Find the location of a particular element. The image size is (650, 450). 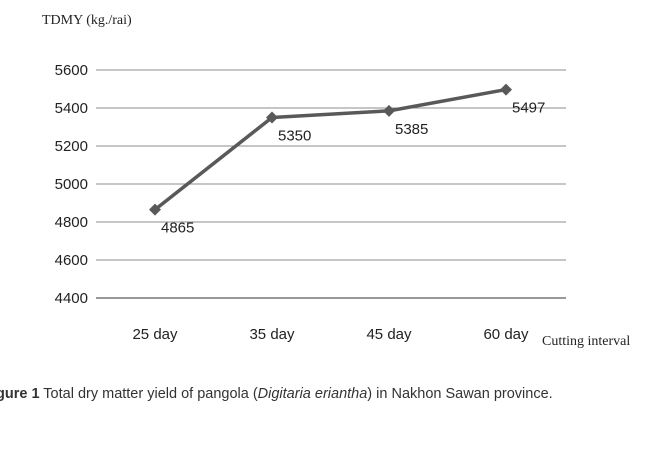

y-tick-label: 4800 is located at coordinates (71, 222).